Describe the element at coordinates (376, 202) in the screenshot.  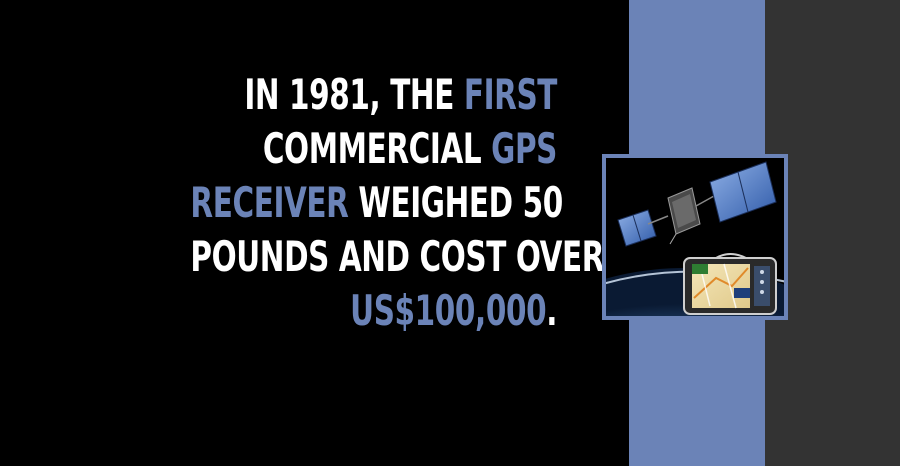
I see `fact-line-3: RECEIVER WEIGHED 50` at that location.